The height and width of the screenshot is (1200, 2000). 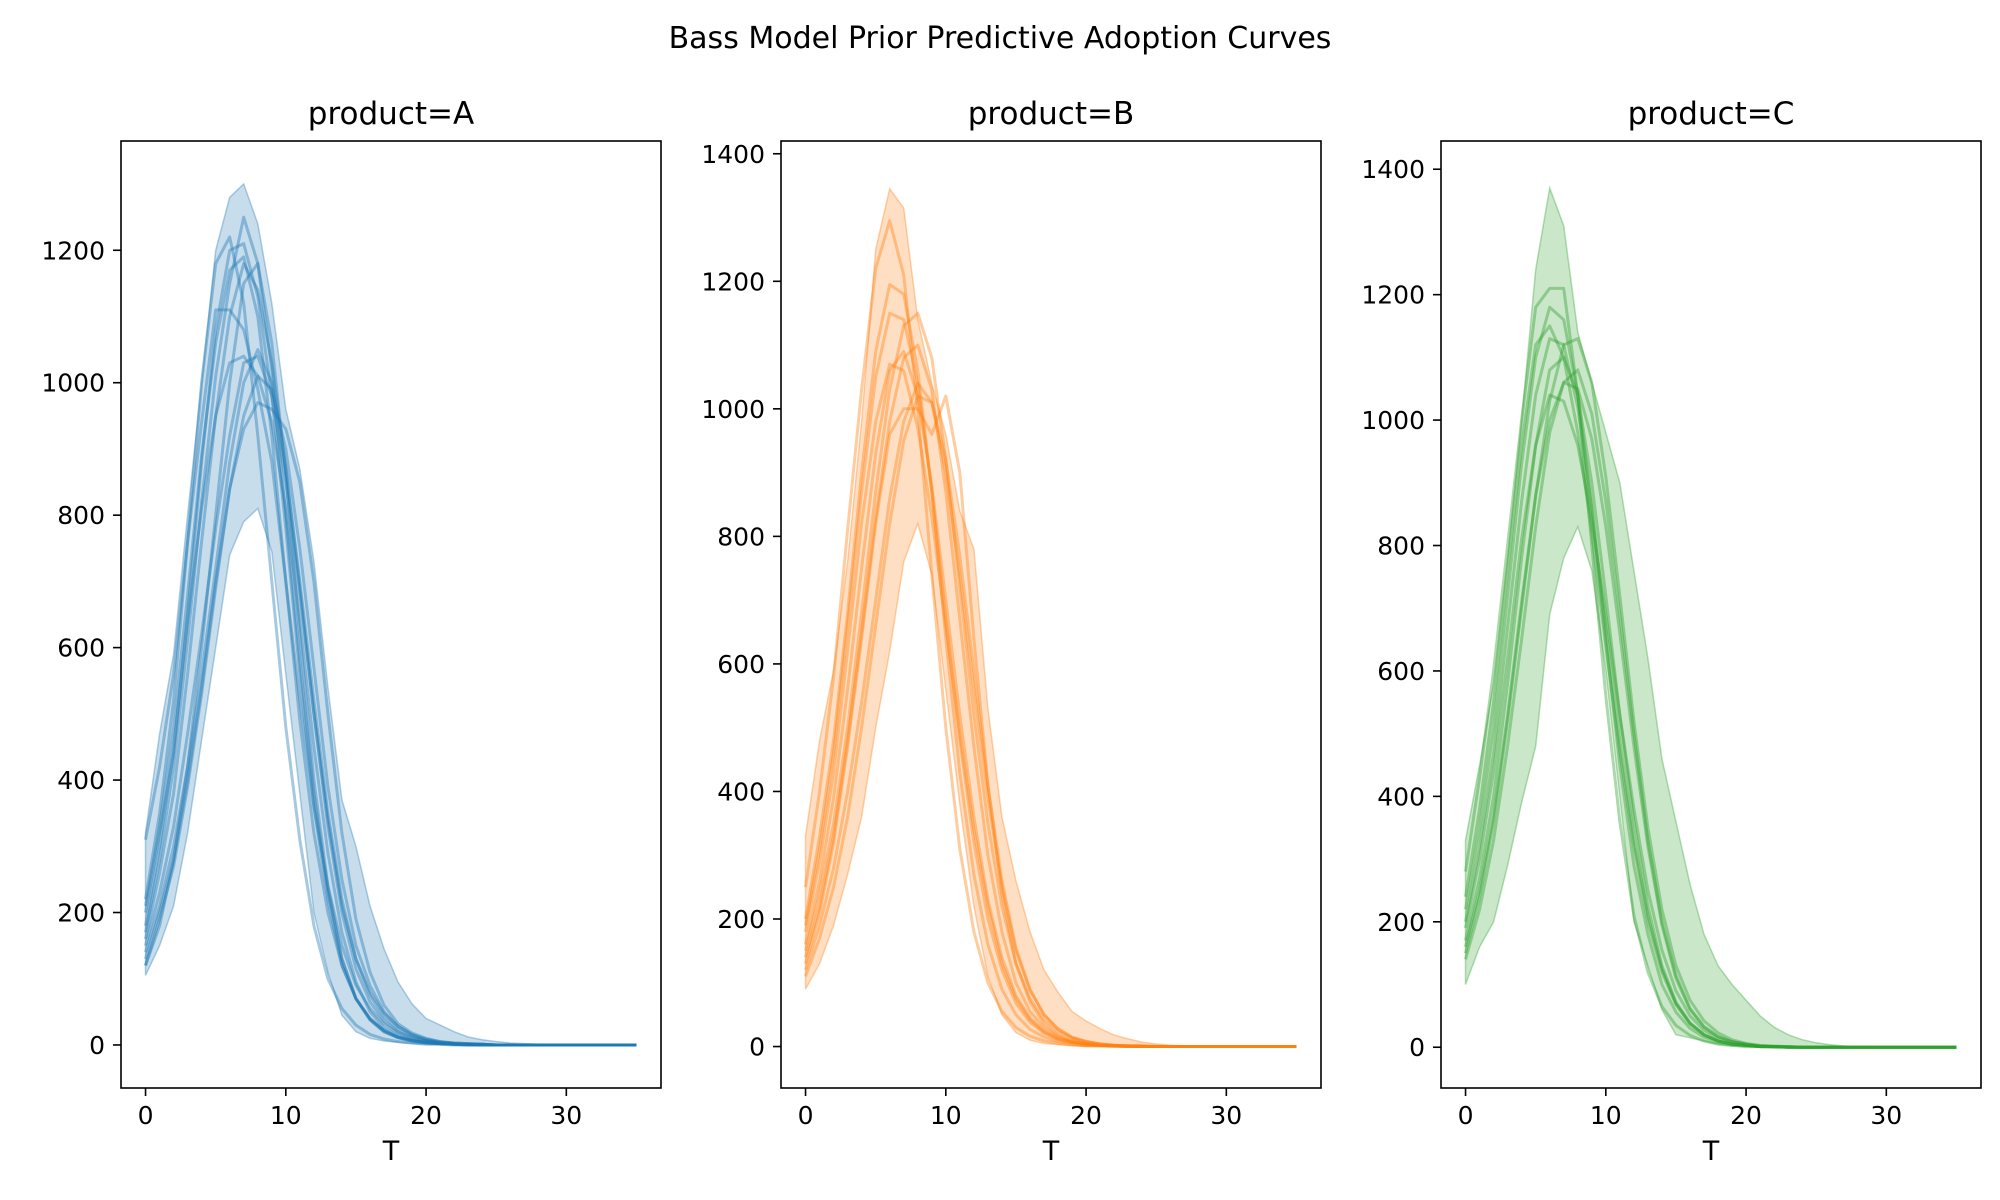 What do you see at coordinates (1051, 114) in the screenshot?
I see `panel-title: product=B` at bounding box center [1051, 114].